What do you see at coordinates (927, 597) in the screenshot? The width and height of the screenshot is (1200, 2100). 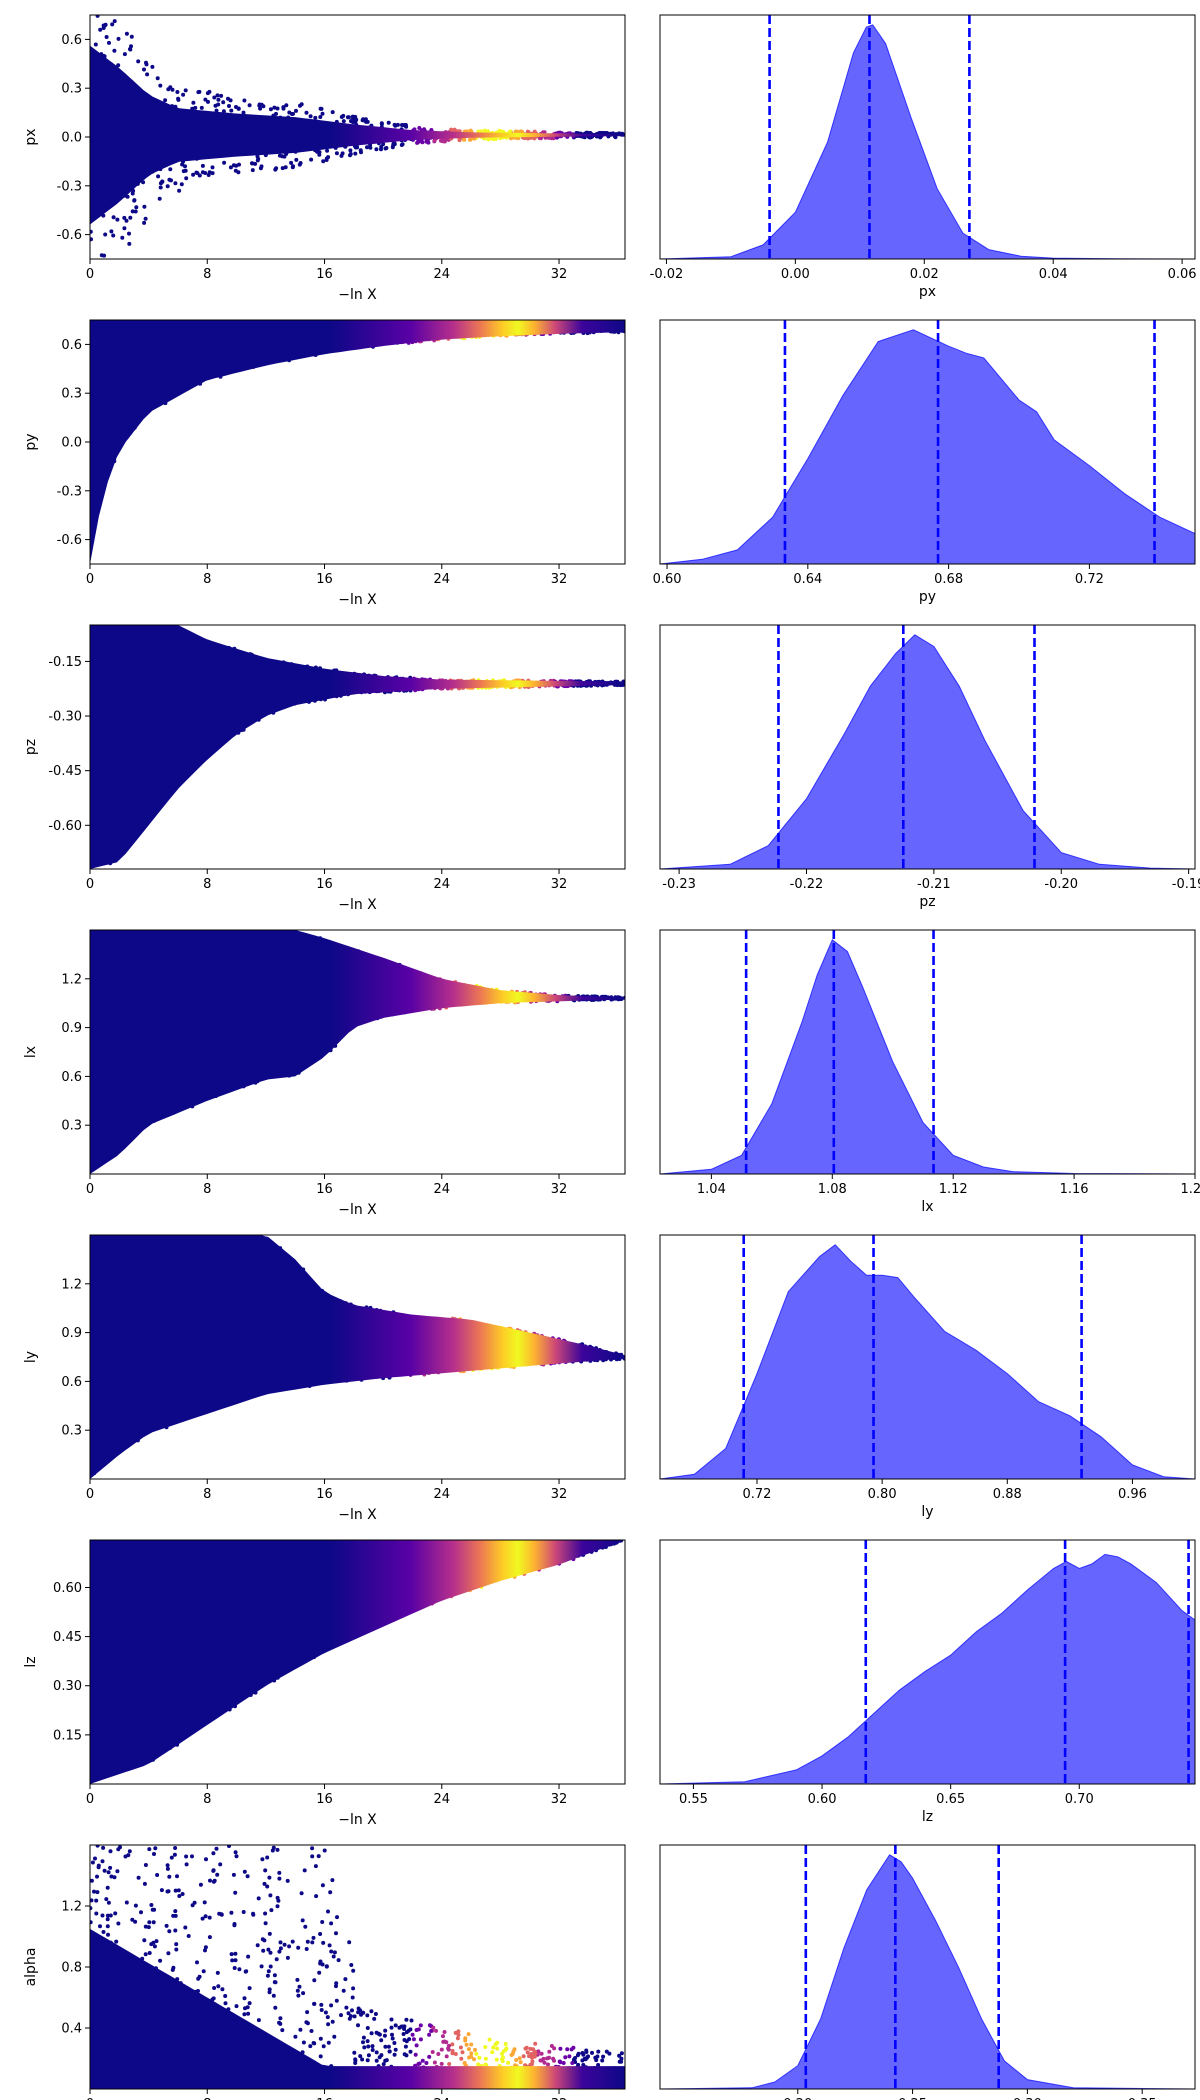 I see `x-axis-label: py` at bounding box center [927, 597].